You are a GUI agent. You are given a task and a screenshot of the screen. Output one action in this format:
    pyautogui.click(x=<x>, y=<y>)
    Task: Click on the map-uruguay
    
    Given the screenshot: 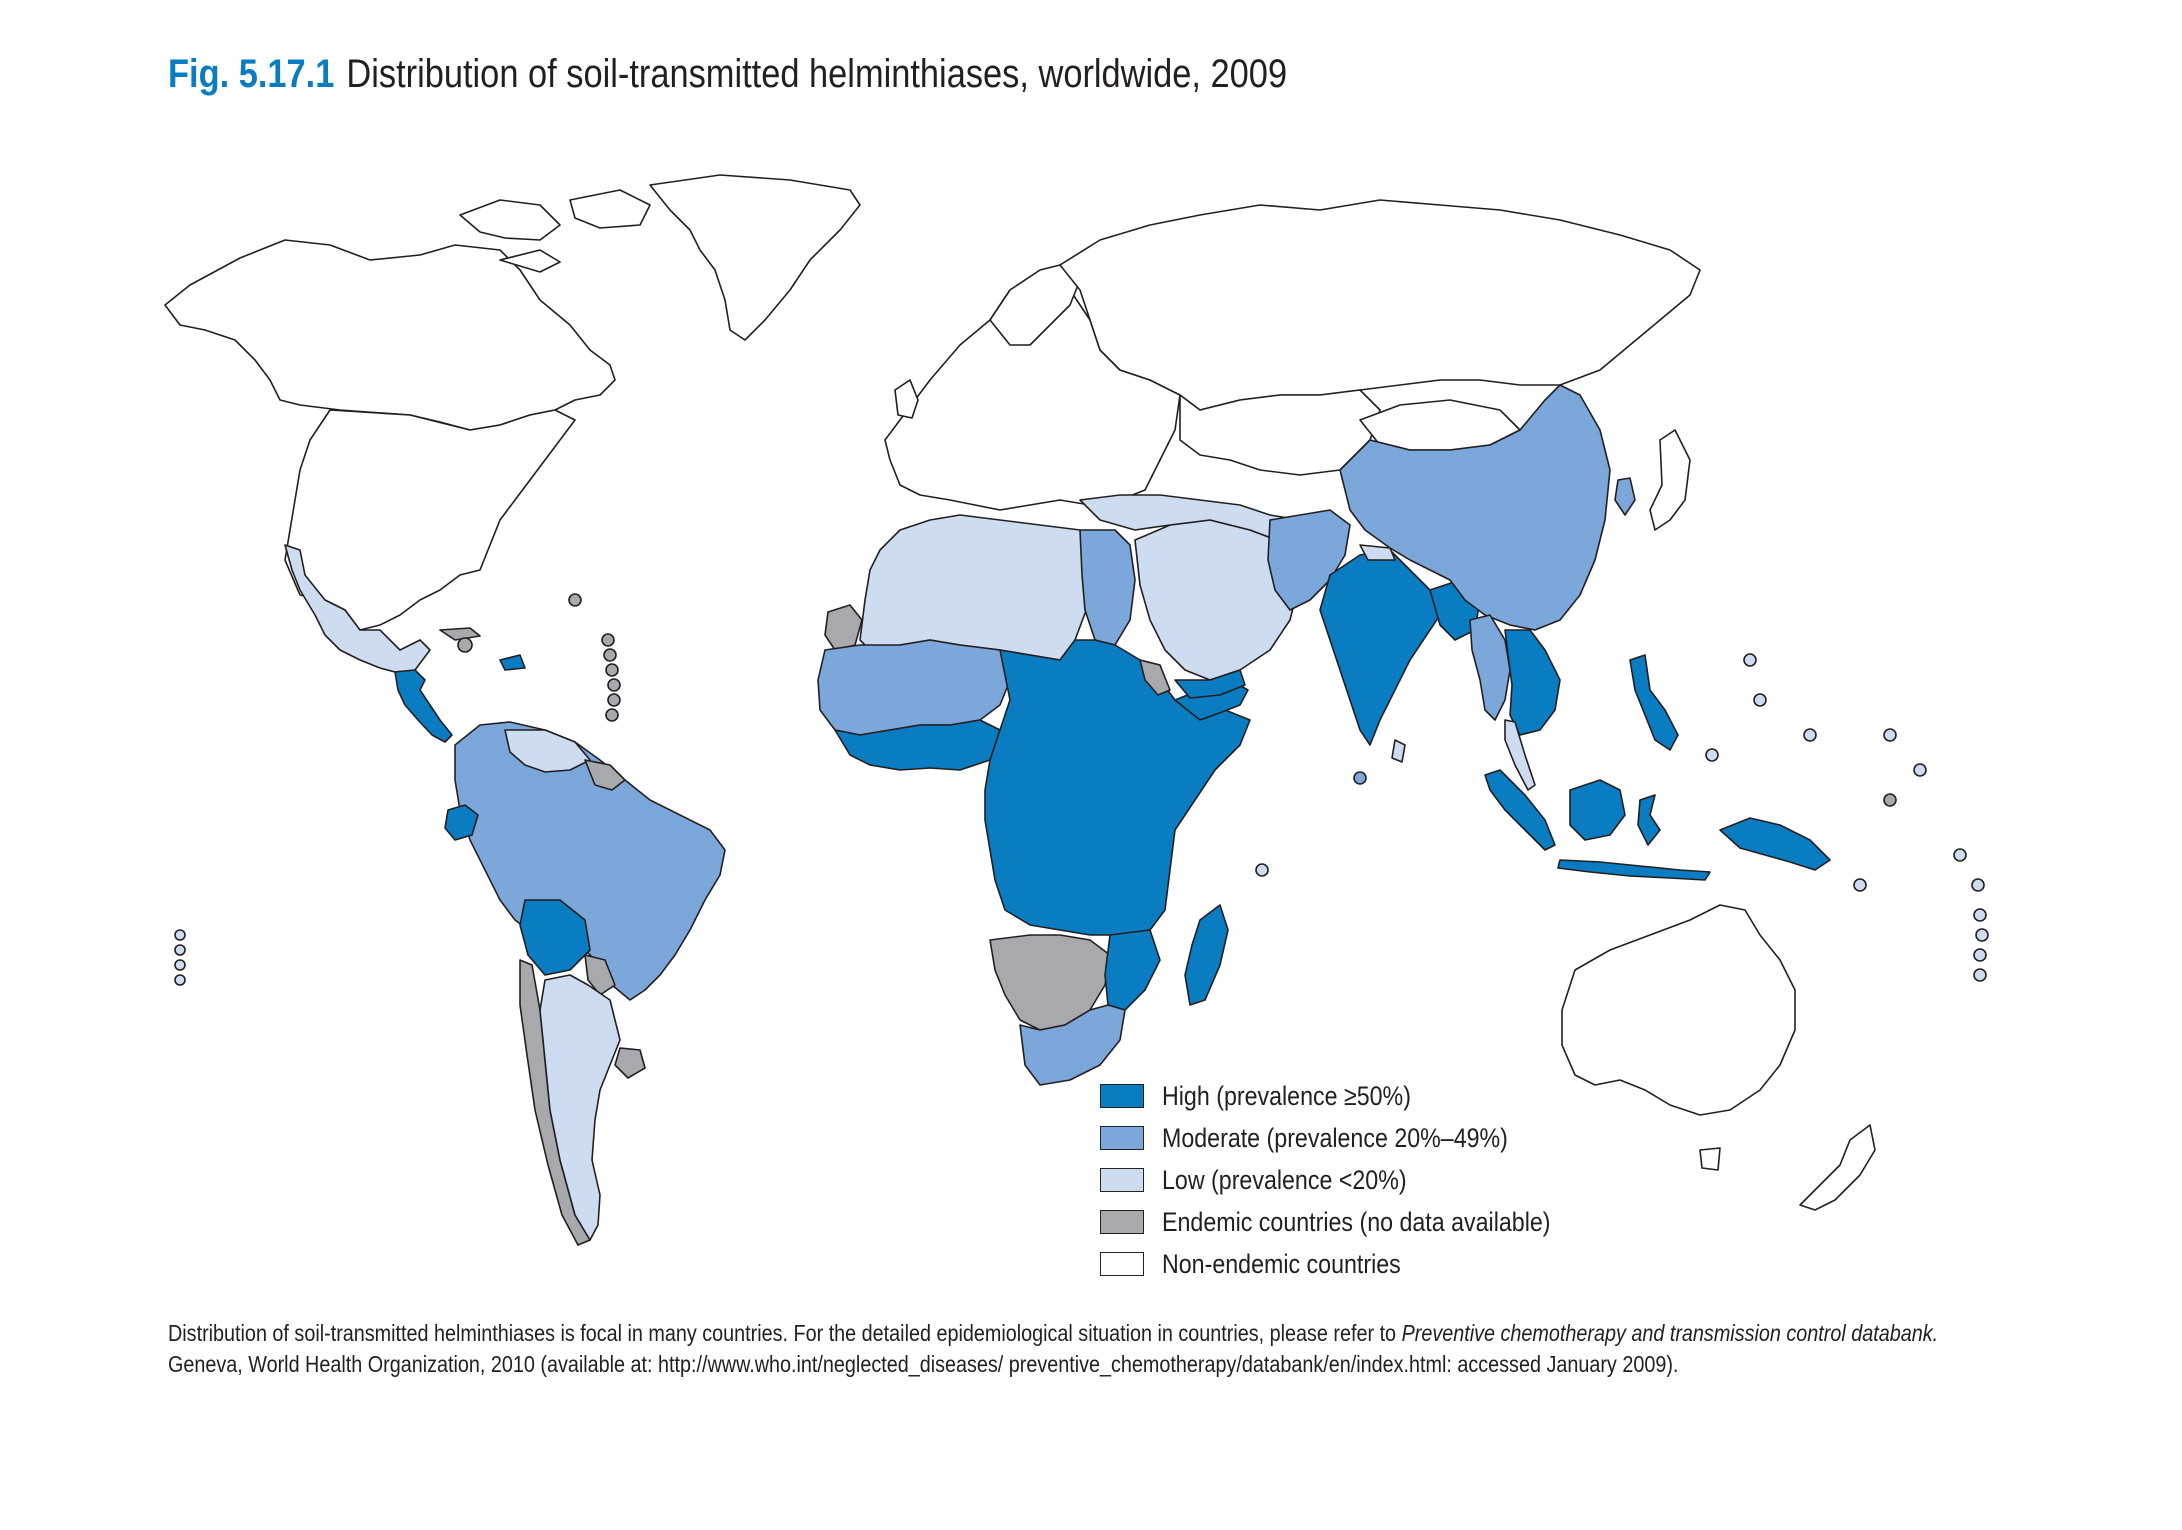 What is the action you would take?
    pyautogui.click(x=630, y=1063)
    